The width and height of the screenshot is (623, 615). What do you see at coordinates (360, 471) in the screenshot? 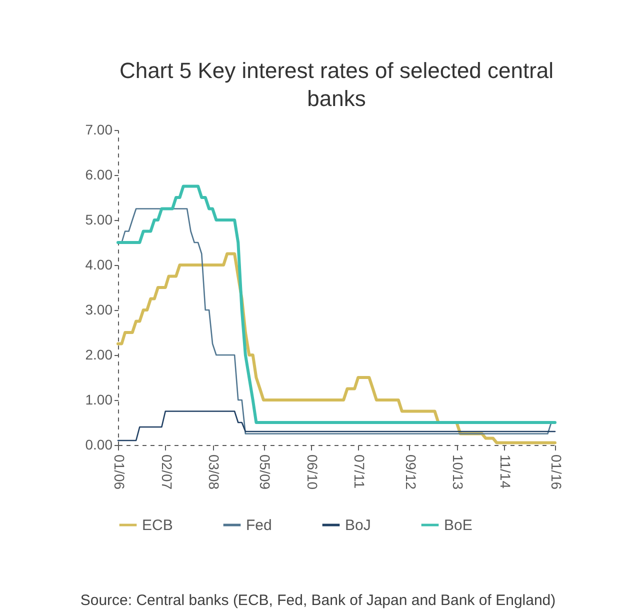
I see `x-tick-label: 07/11` at bounding box center [360, 471].